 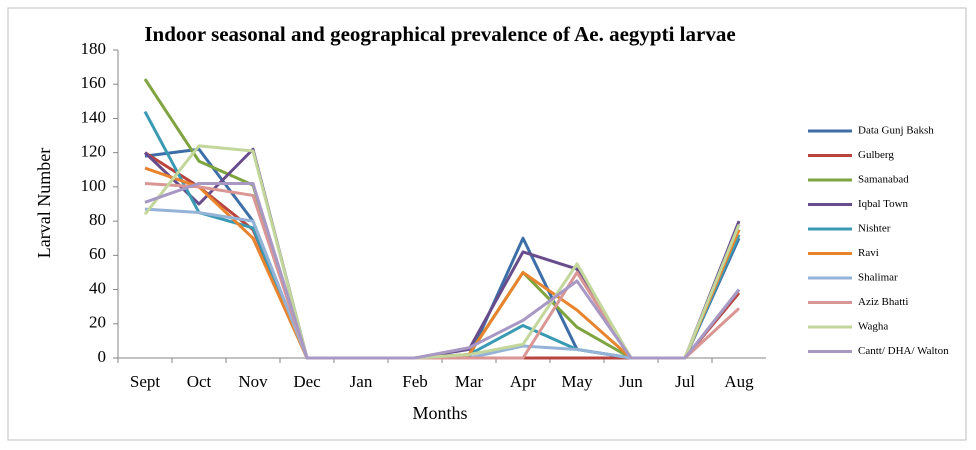 What do you see at coordinates (685, 381) in the screenshot?
I see `x-tick-label: Jul` at bounding box center [685, 381].